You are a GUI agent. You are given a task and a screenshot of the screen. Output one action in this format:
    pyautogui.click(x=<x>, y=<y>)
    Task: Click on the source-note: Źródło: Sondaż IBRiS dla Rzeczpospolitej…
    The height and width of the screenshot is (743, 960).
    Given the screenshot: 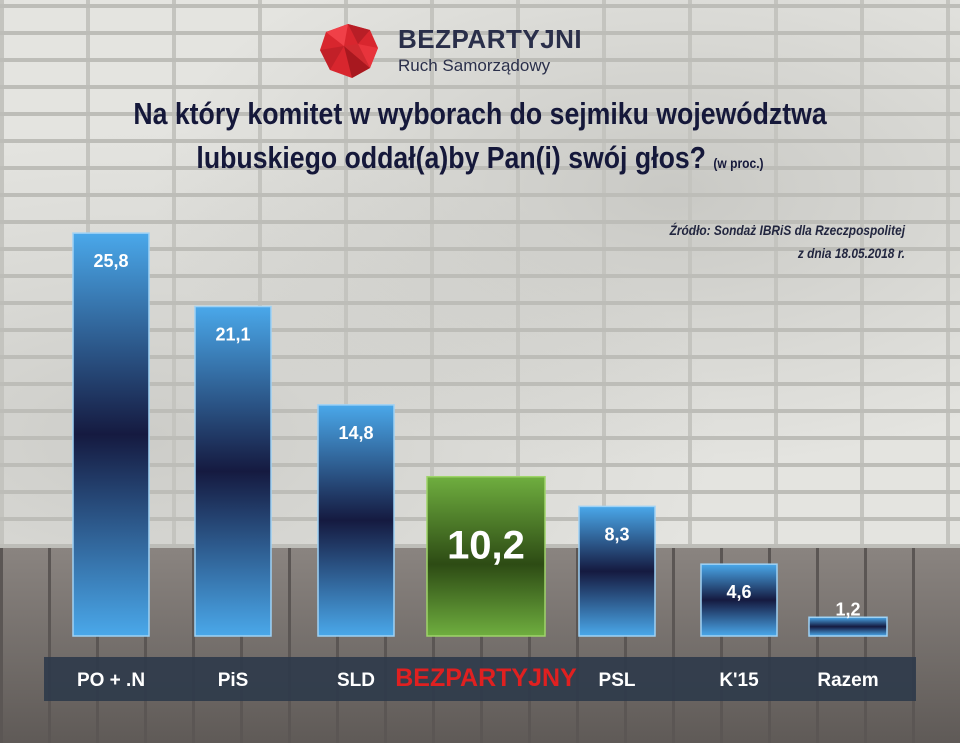 What is the action you would take?
    pyautogui.click(x=758, y=242)
    